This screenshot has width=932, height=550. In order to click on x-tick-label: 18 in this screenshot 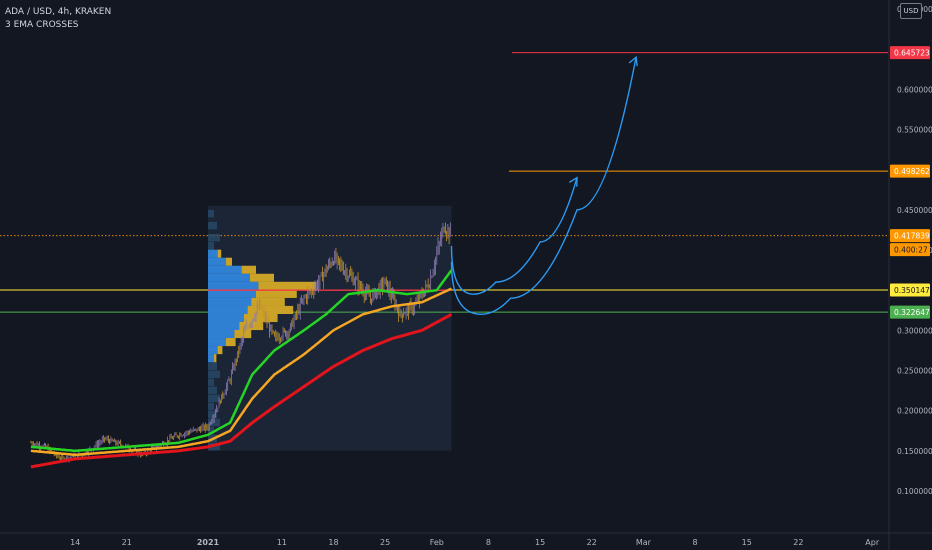, I will do `click(333, 542)`.